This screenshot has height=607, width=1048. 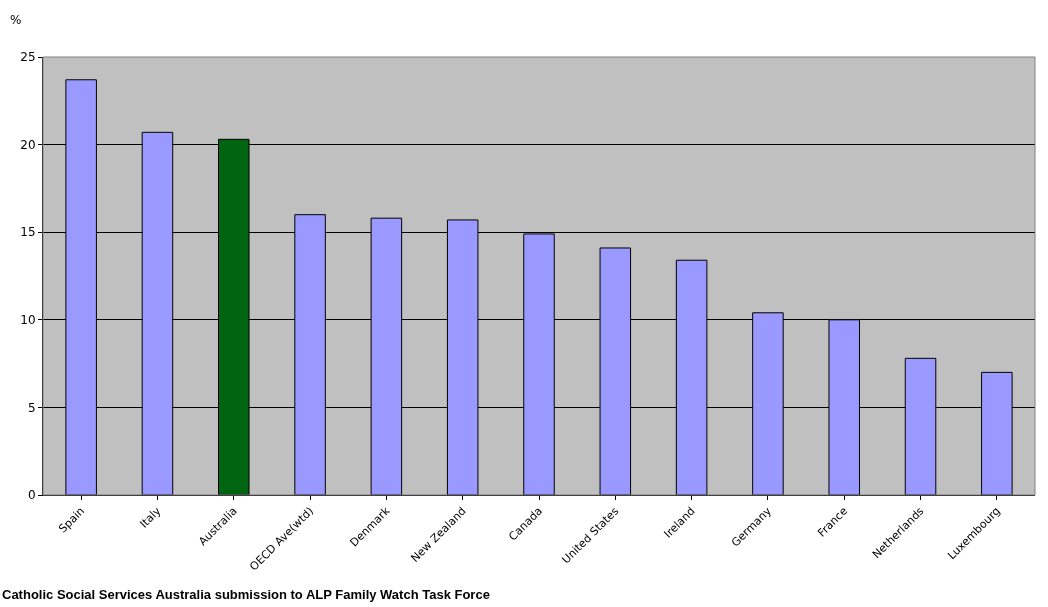 What do you see at coordinates (28, 57) in the screenshot?
I see `y-tick-label: 25` at bounding box center [28, 57].